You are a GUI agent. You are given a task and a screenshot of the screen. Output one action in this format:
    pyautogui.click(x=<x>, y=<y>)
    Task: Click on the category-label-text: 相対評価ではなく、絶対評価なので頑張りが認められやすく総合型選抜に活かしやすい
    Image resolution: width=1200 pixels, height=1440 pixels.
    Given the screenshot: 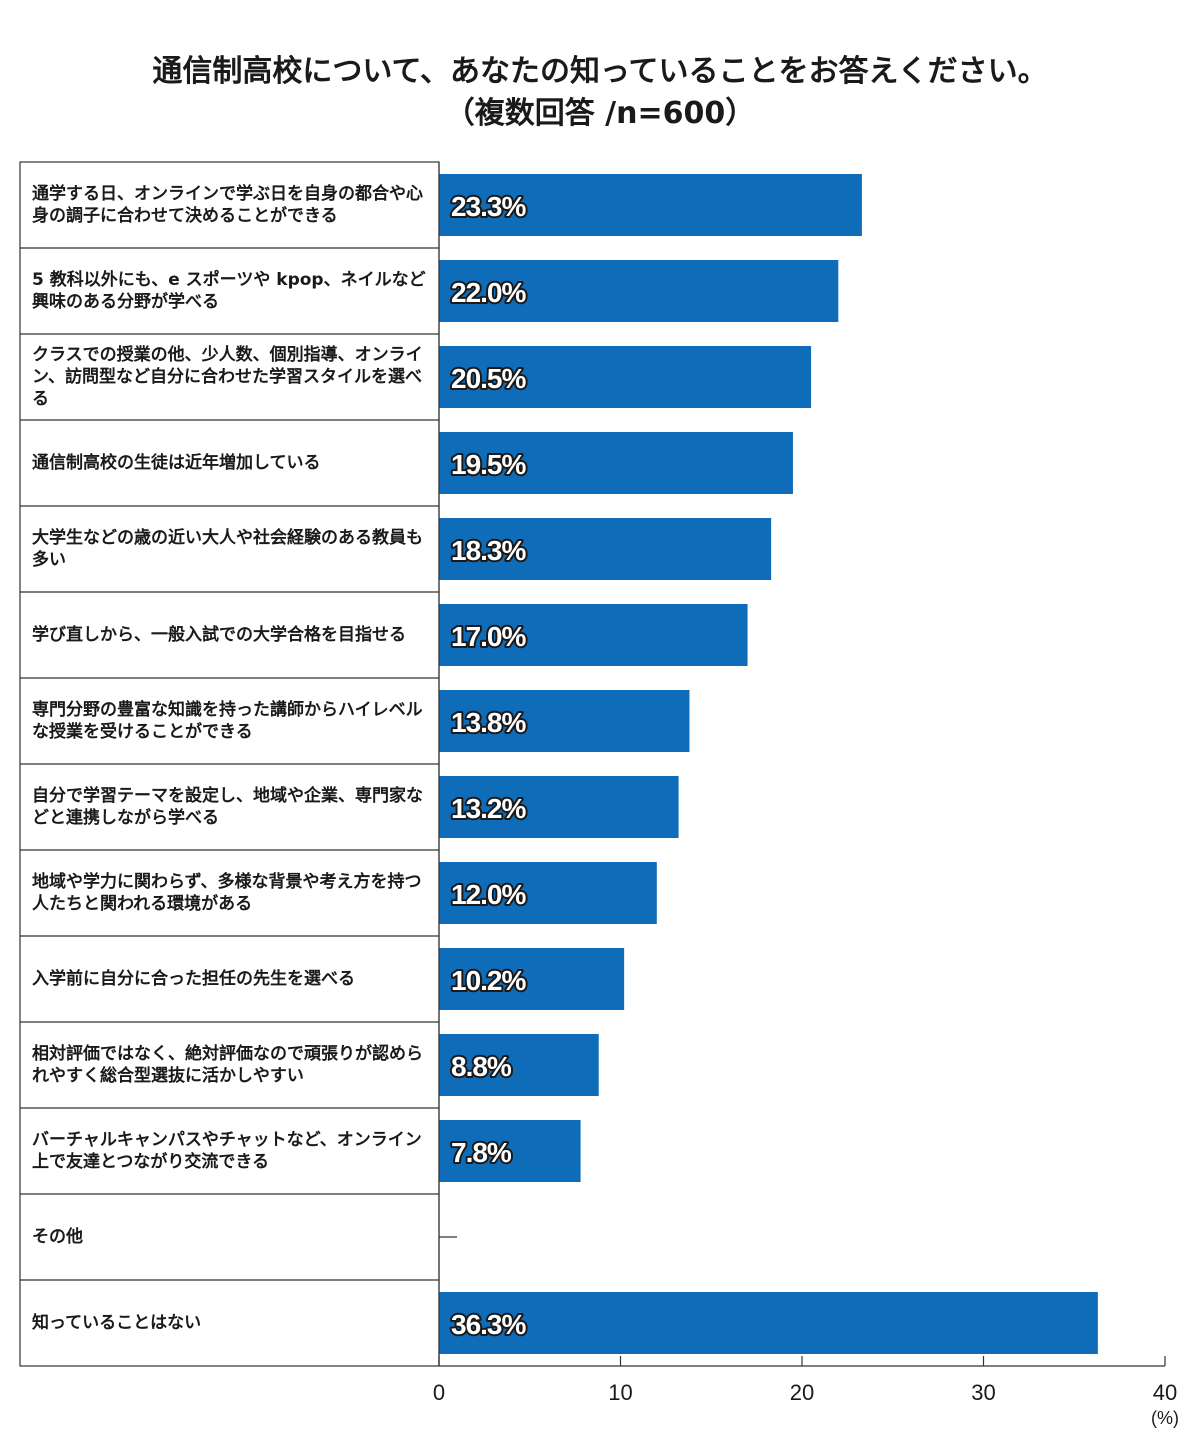 What is the action you would take?
    pyautogui.click(x=227, y=1064)
    